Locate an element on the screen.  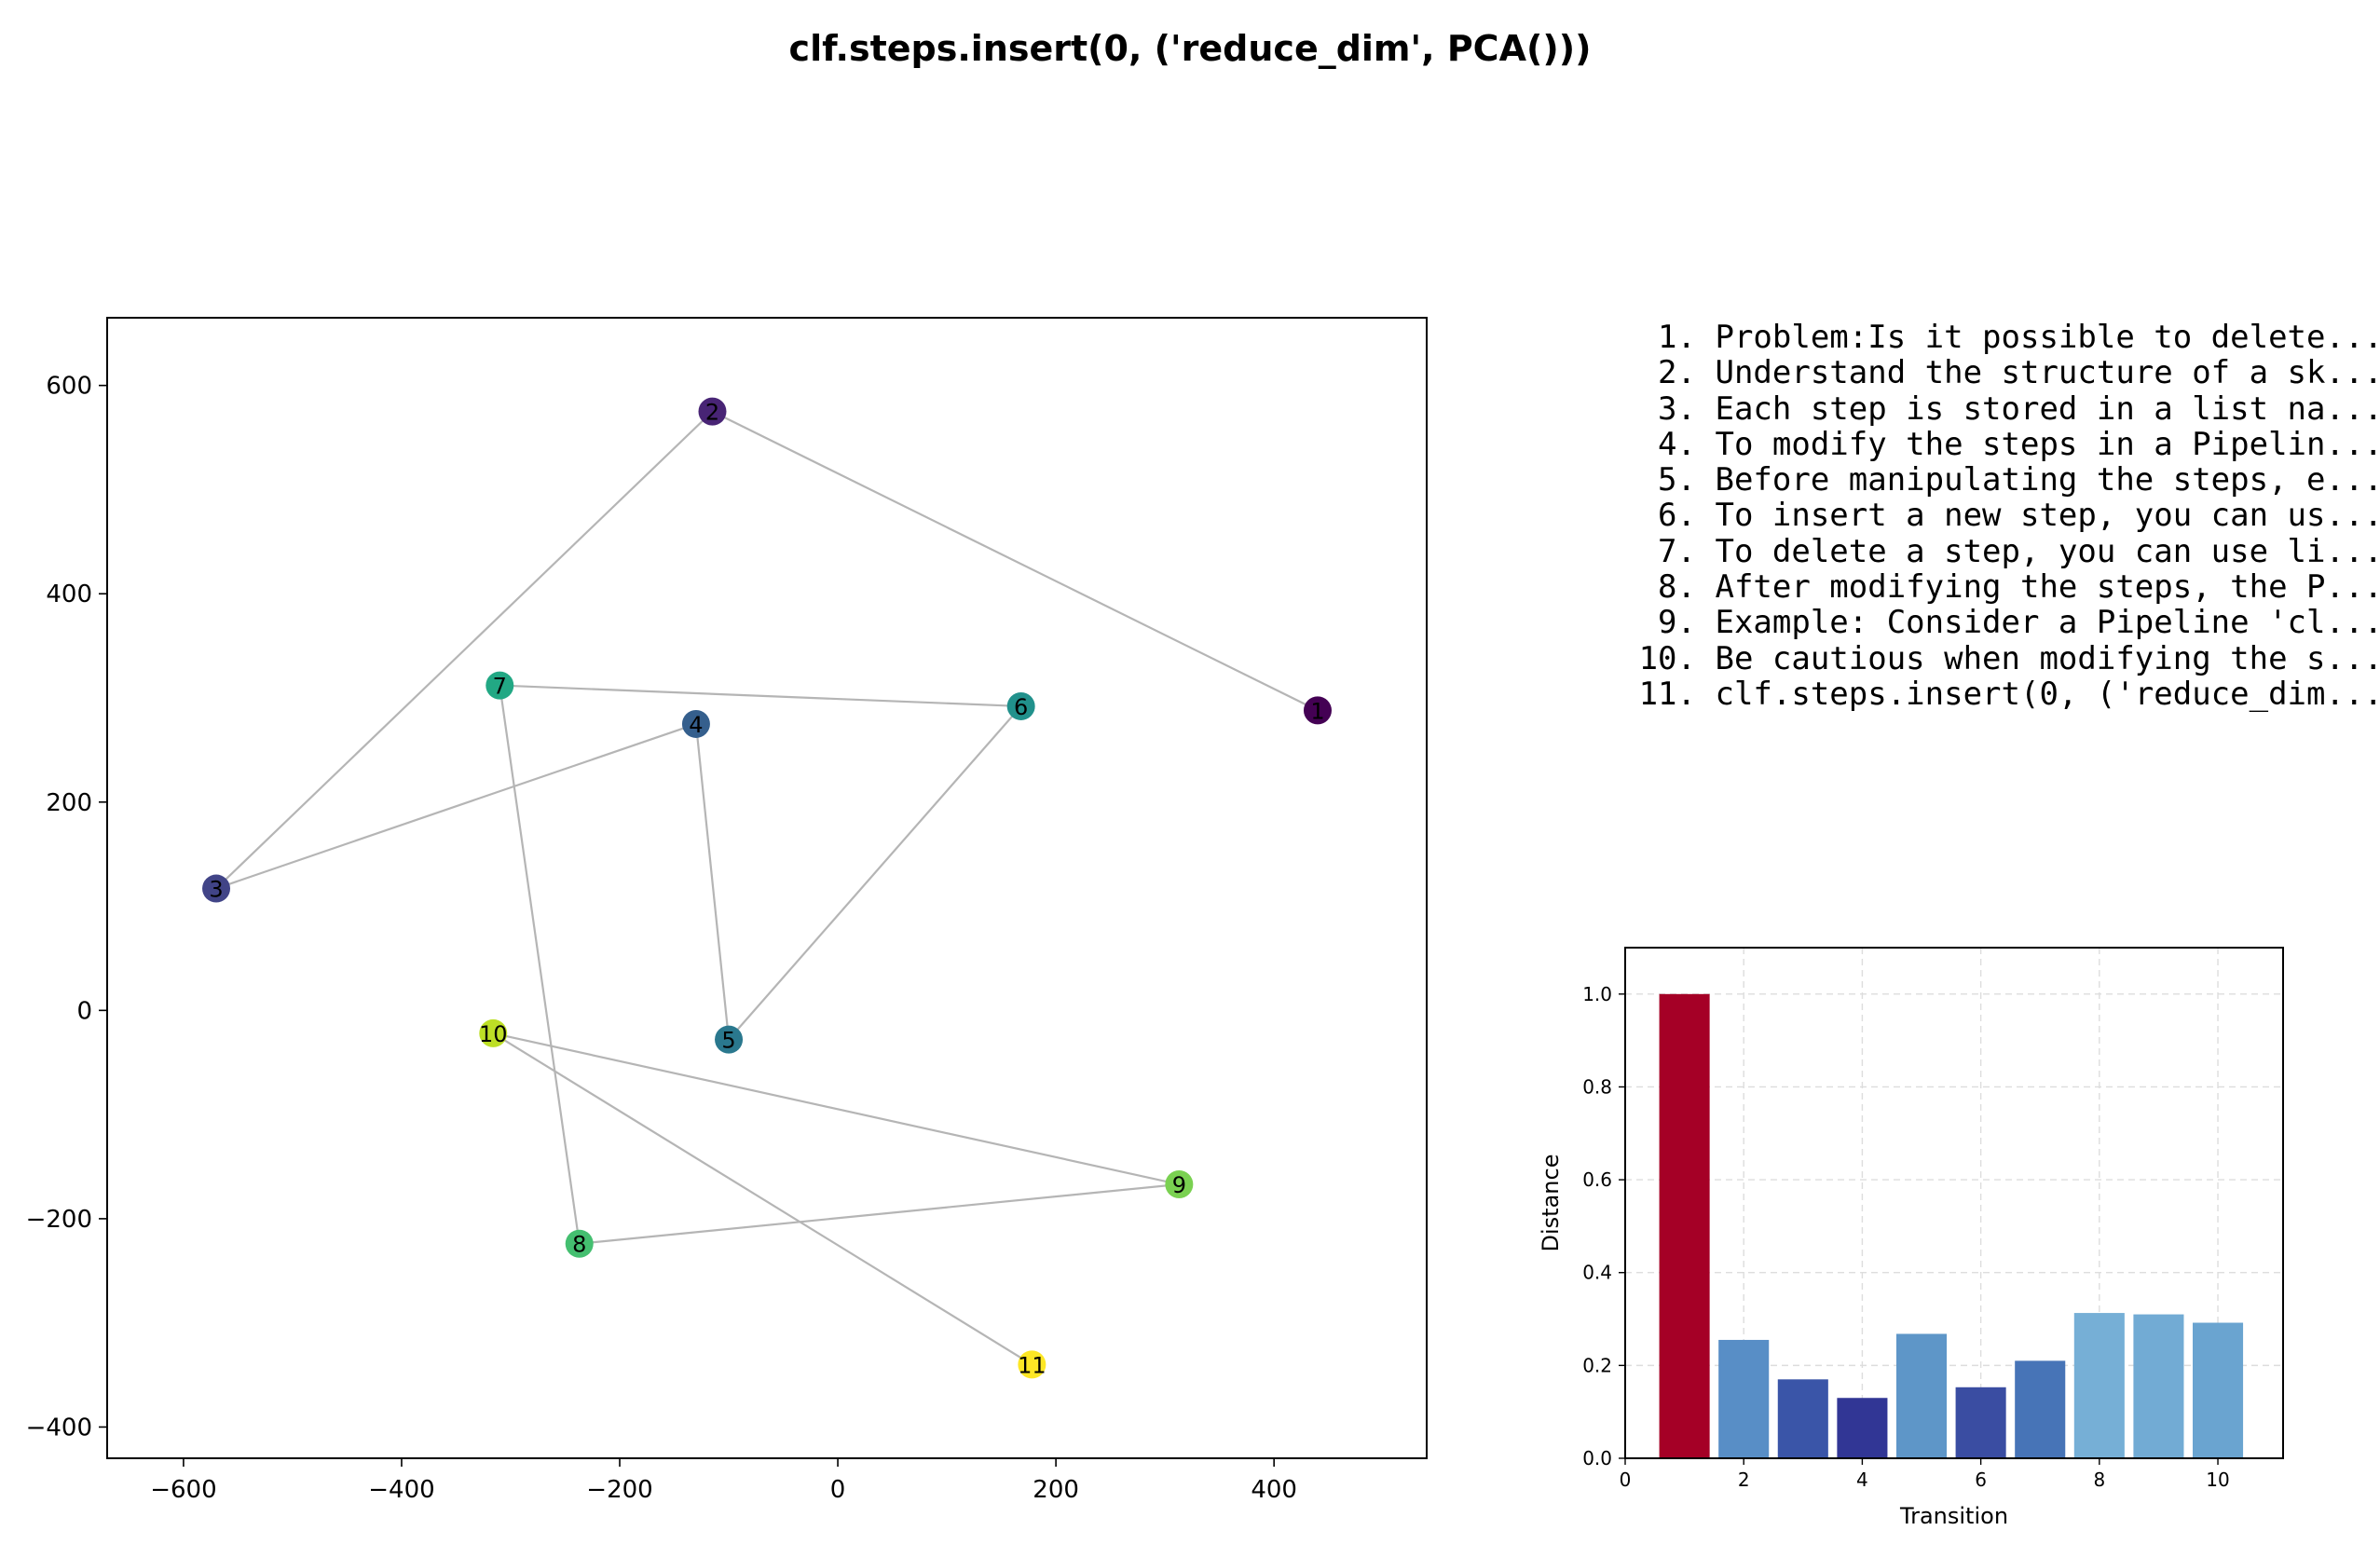
point-label: 2 is located at coordinates (712, 413).